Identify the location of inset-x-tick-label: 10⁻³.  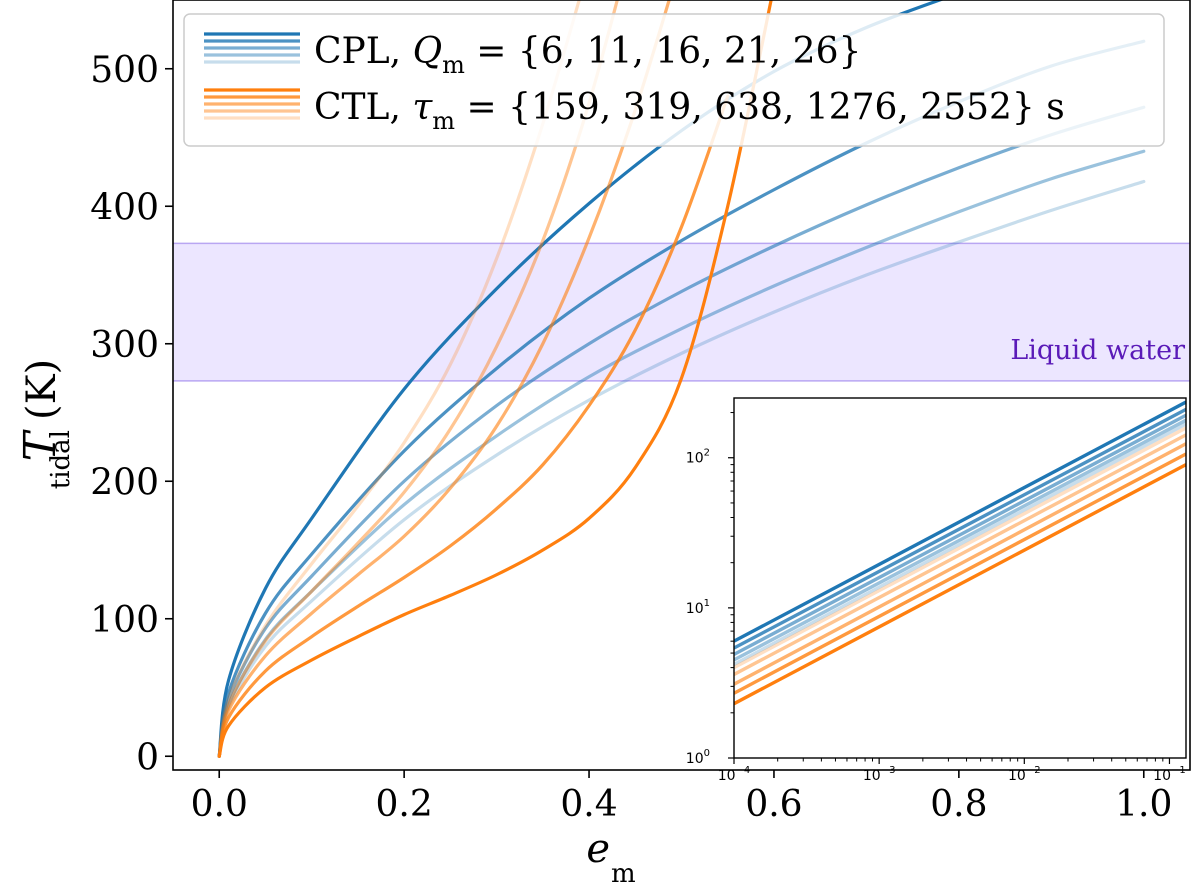
(879, 774).